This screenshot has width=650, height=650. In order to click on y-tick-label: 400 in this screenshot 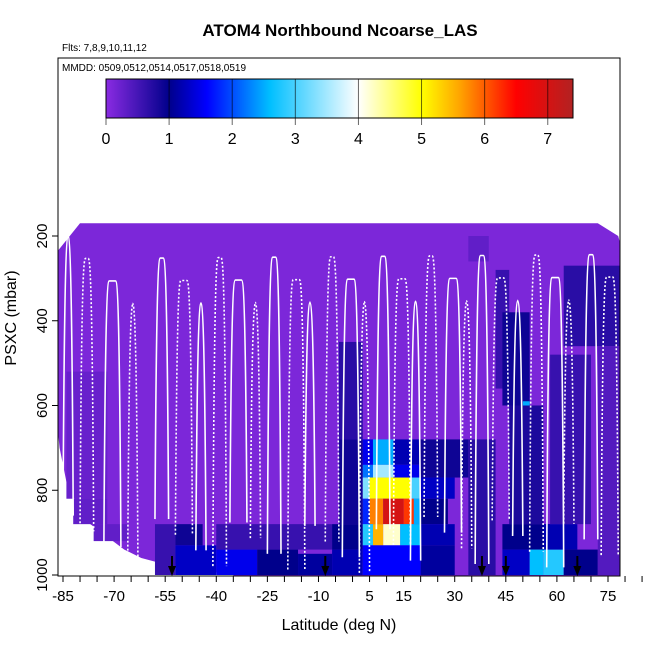, I will do `click(42, 320)`.